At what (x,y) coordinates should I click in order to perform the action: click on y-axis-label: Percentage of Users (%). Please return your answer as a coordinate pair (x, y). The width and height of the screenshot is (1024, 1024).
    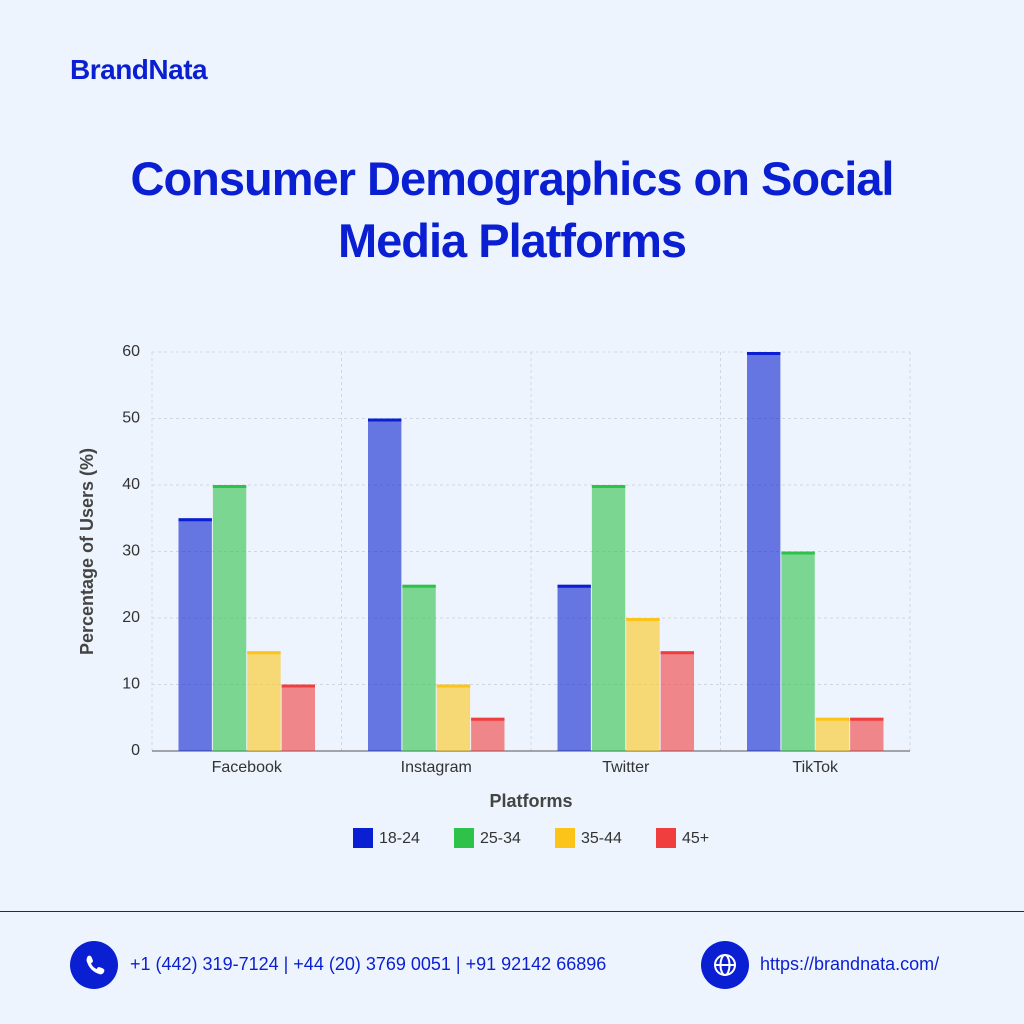
    Looking at the image, I should click on (87, 551).